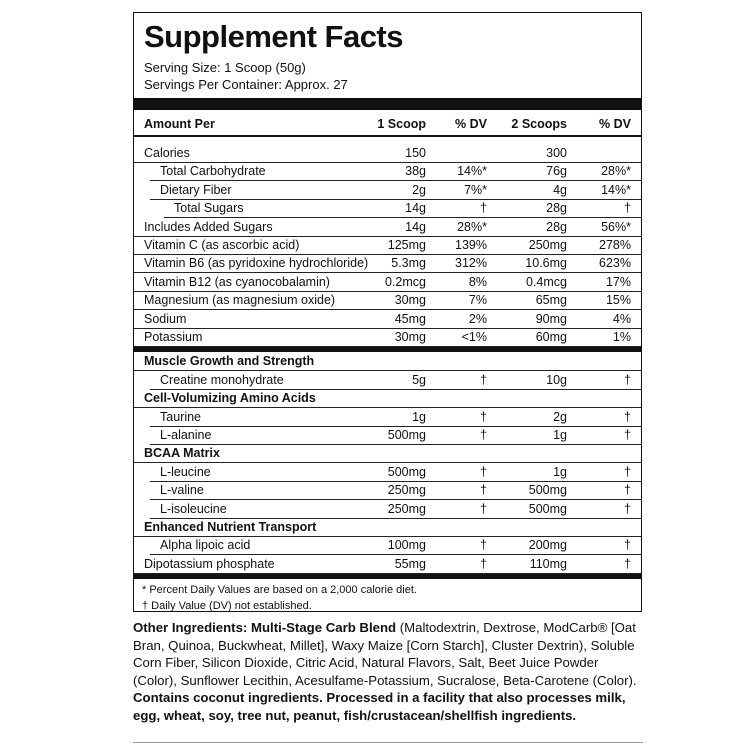 The width and height of the screenshot is (750, 750). What do you see at coordinates (387, 153) in the screenshot?
I see `nutrient-row: Calories 150 300` at bounding box center [387, 153].